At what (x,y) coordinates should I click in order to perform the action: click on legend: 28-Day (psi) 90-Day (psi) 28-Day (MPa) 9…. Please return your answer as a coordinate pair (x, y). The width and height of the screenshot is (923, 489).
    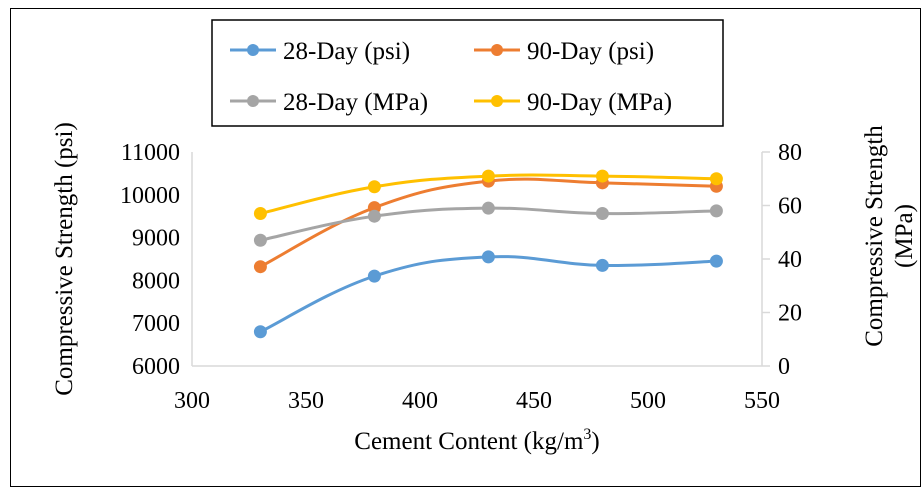
    Looking at the image, I should click on (467, 73).